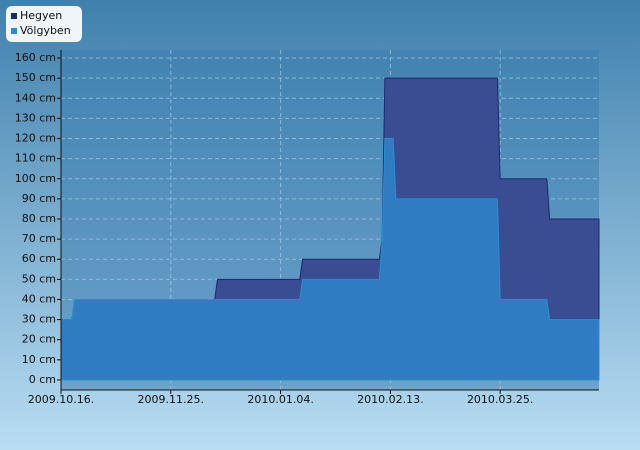  What do you see at coordinates (45, 30) in the screenshot?
I see `legend-label: Völgyben` at bounding box center [45, 30].